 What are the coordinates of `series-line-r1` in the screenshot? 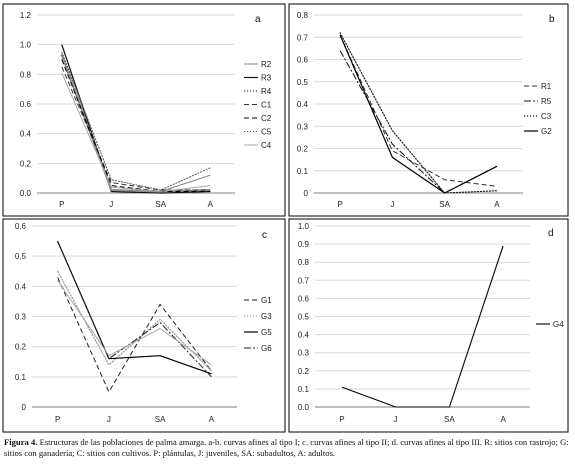 It's located at (418, 110).